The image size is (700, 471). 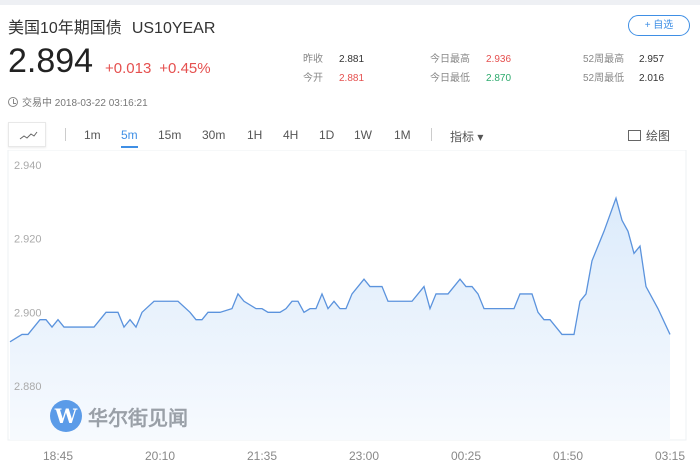 I want to click on y-tick-label: 2.940, so click(x=28, y=166).